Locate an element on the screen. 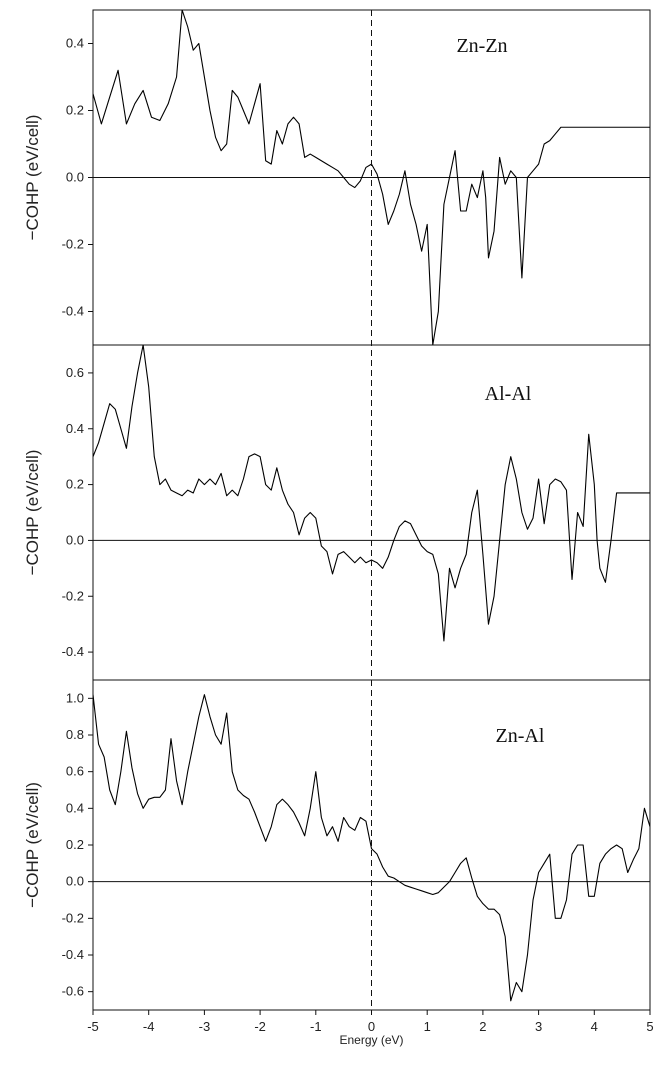 This screenshot has width=654, height=1068. x-axis-ticks: -5 -4 -3 -2 -1 0 1 2 3 4 5 is located at coordinates (370, 1022).